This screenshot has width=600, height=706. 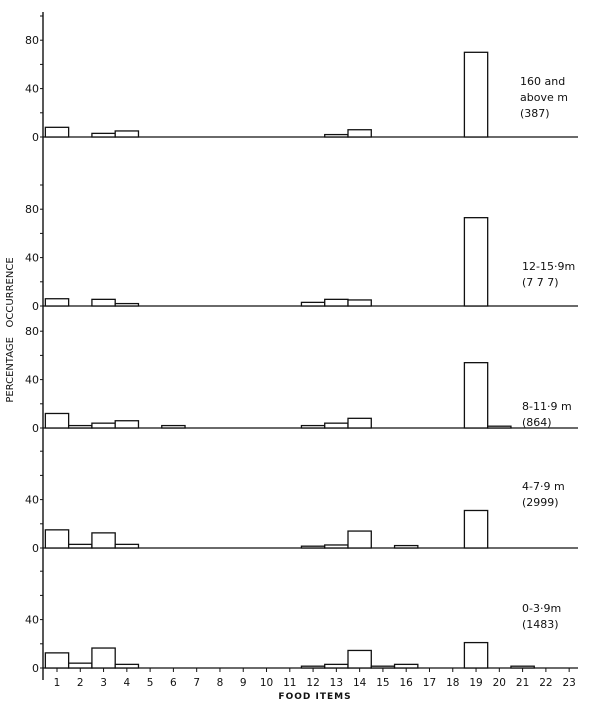 I want to click on x-tick-label: 22, so click(x=545, y=683).